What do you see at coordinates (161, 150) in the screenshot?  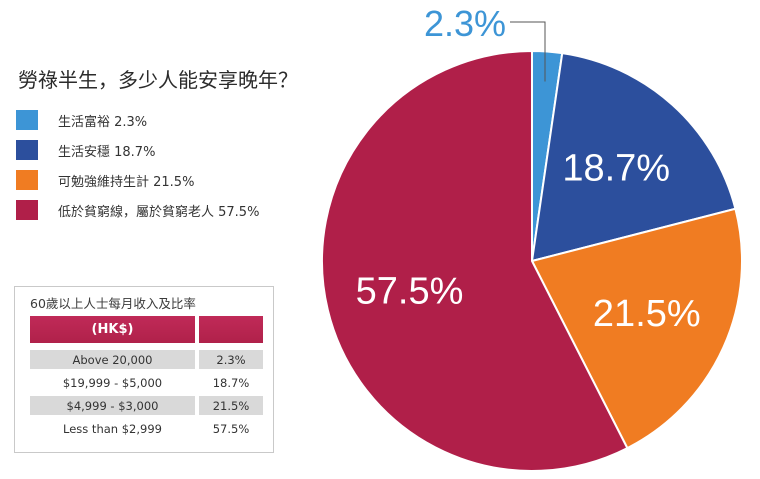 I see `legend-item-stable: 生活安穩 18.7%` at bounding box center [161, 150].